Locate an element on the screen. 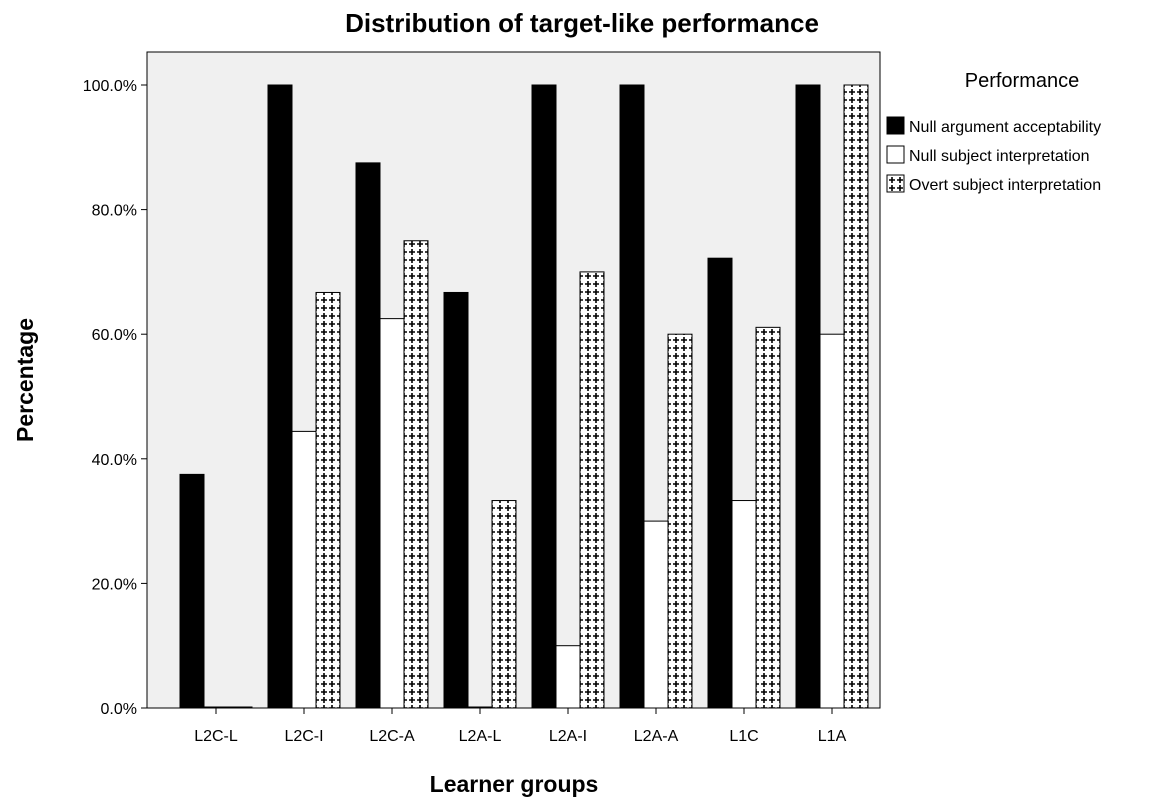 The width and height of the screenshot is (1175, 800). x-tick-label: L2A-I is located at coordinates (568, 736).